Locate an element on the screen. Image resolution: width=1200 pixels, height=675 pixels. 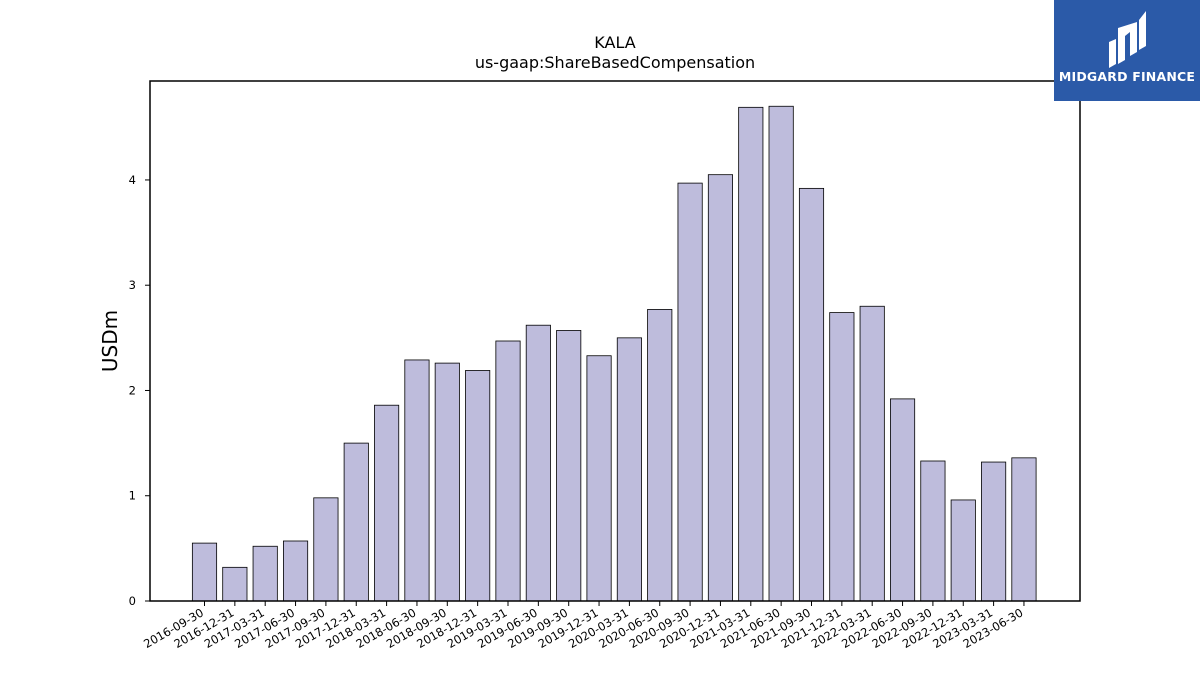
chart-title: KALA is located at coordinates (614, 42).